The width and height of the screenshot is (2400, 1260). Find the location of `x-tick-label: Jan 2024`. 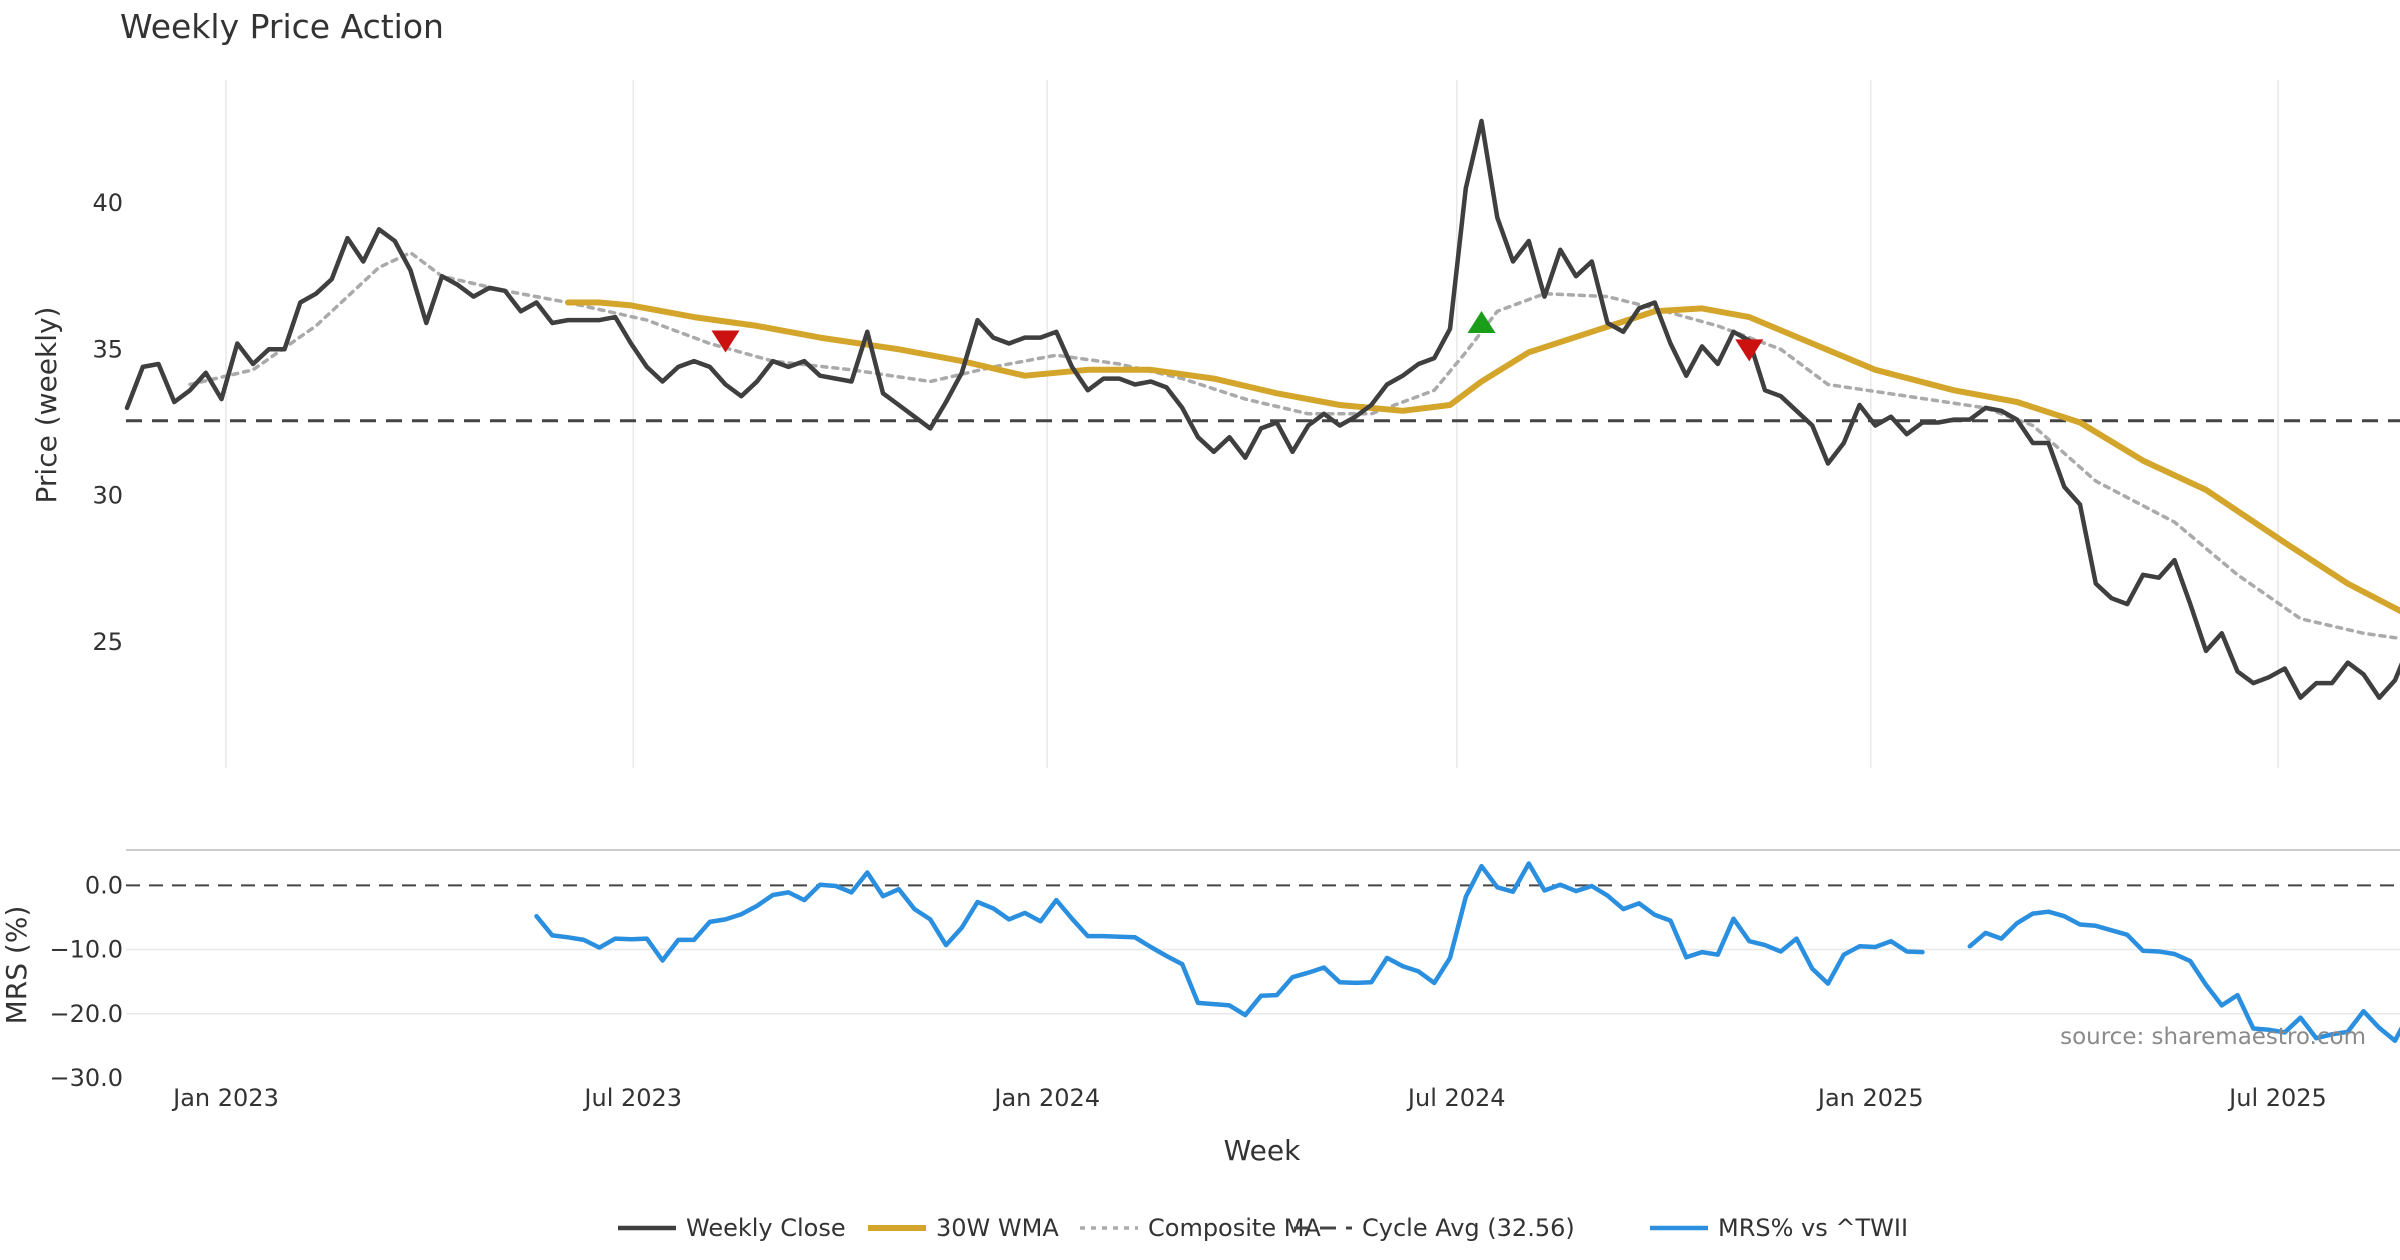

x-tick-label: Jan 2024 is located at coordinates (1046, 1098).